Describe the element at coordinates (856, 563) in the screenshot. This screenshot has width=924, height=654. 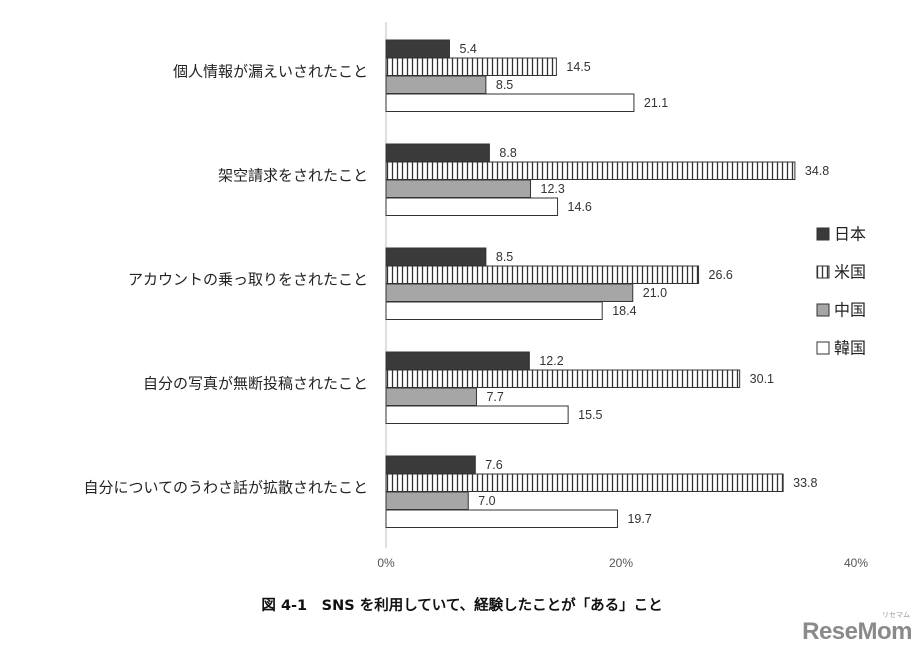
I see `x-tick-label: 40%` at that location.